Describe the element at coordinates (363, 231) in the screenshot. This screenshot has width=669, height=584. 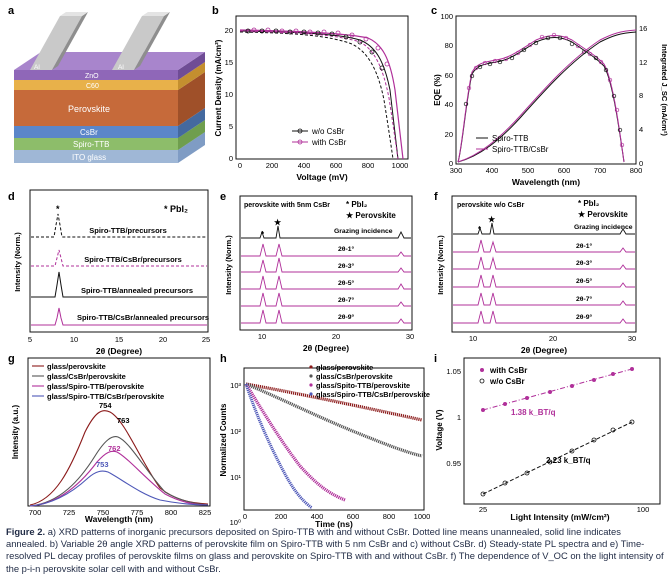
I see `label-e-trace-0: Grazing incidence` at that location.